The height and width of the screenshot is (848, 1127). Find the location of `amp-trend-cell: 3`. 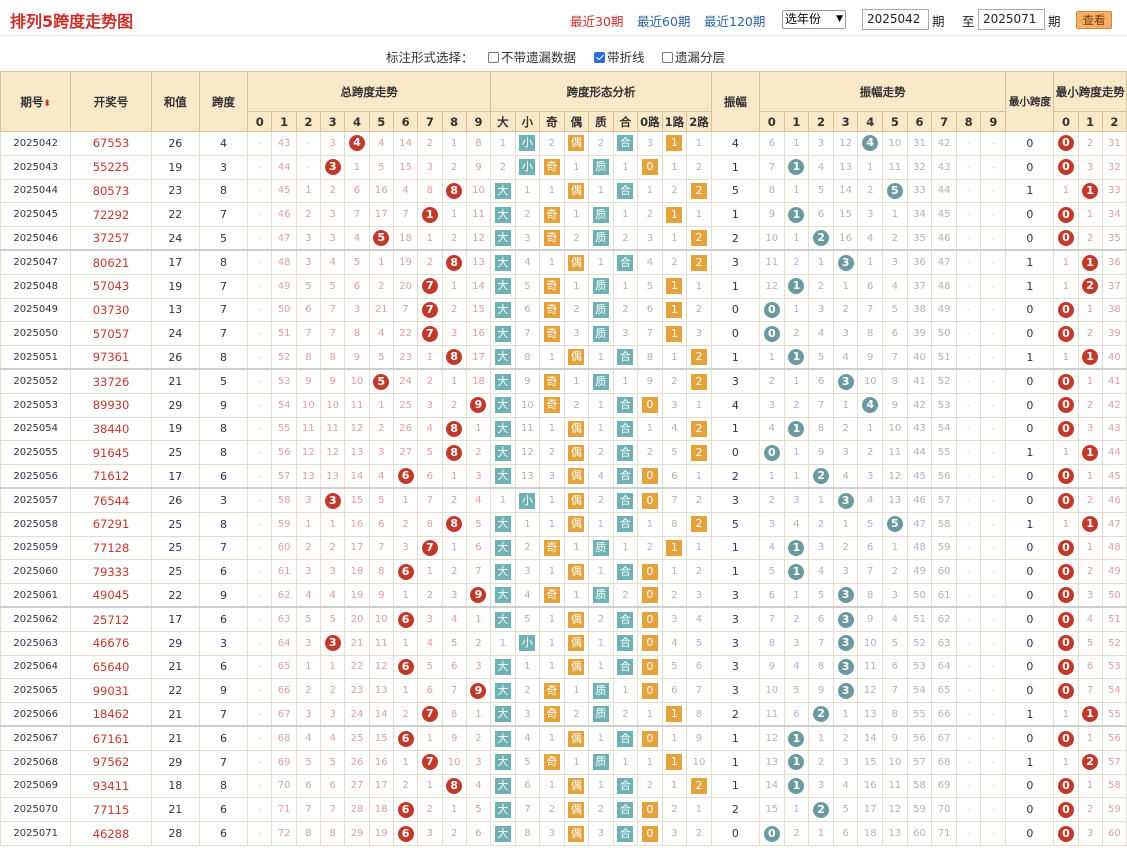

amp-trend-cell: 3 is located at coordinates (845, 643).